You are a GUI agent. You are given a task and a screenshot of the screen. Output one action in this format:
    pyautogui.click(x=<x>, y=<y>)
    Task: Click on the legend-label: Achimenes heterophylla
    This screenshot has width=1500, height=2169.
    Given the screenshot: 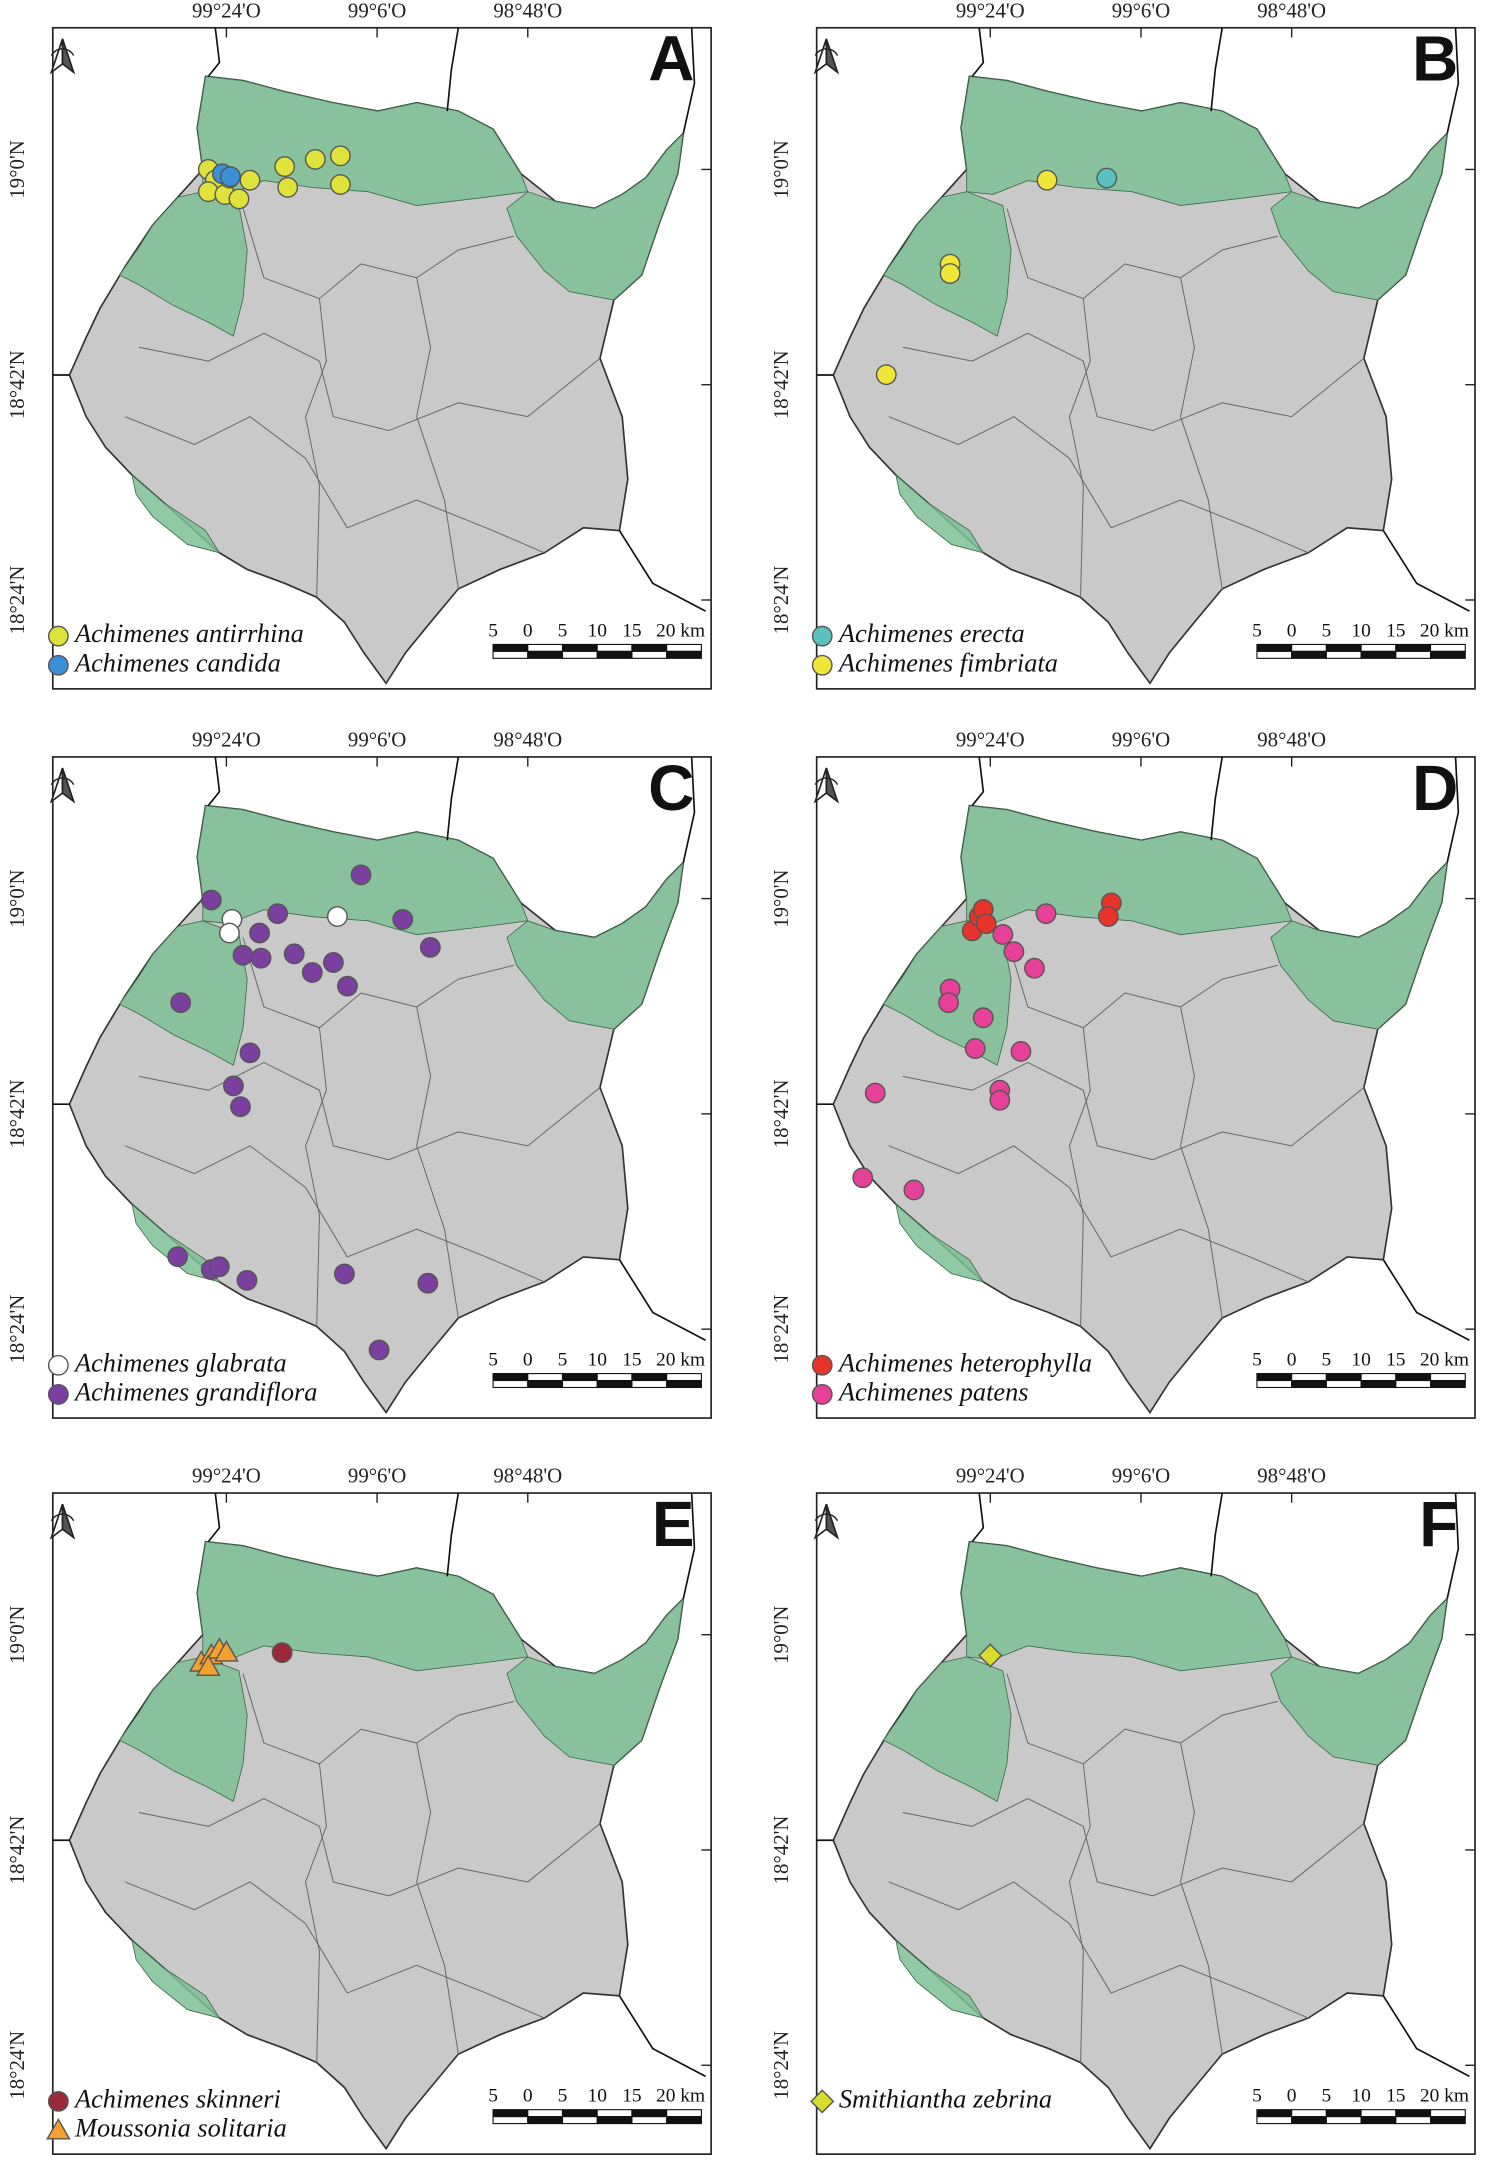 What is the action you would take?
    pyautogui.click(x=964, y=1362)
    